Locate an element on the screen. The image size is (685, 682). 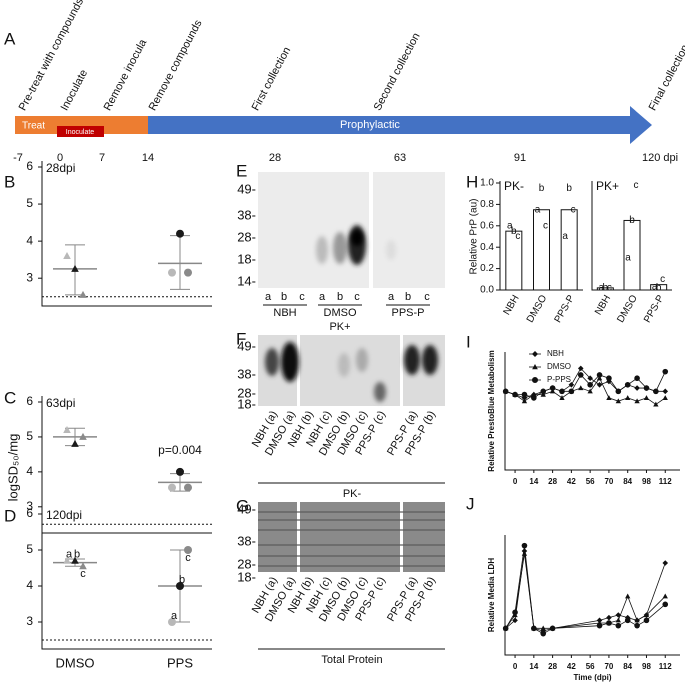
x-tick-label: 42 is located at coordinates (571, 666).